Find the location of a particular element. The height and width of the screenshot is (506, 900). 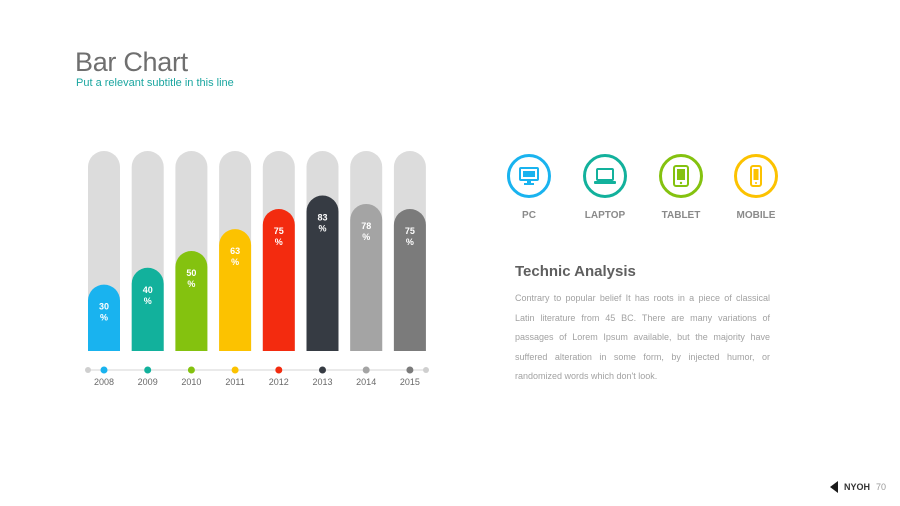

data-label-2015: 75 is located at coordinates (410, 231).